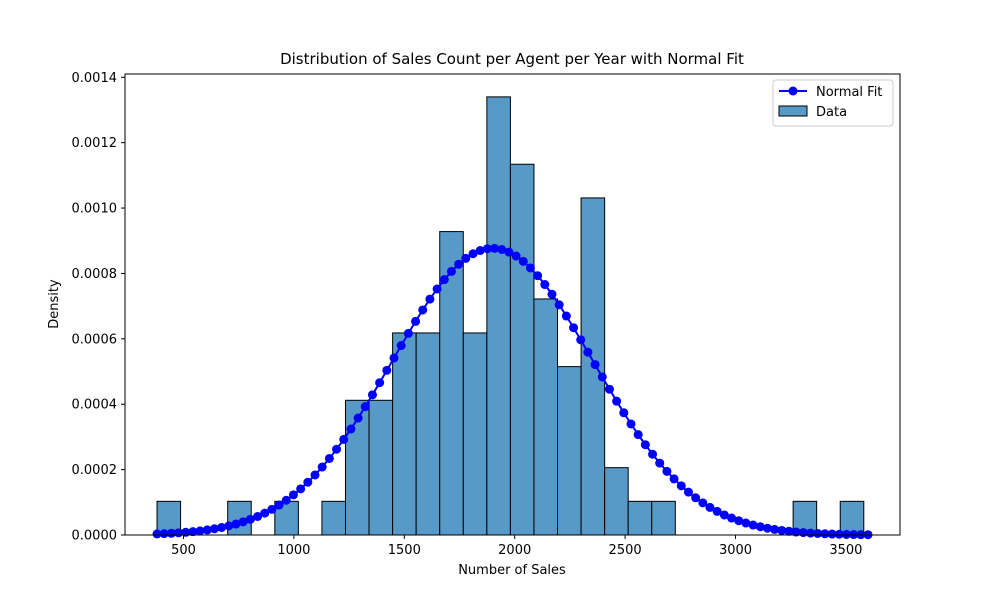 This screenshot has width=1000, height=600. I want to click on x-axis-ticks: 500 1000 1500 2000 2500 3000 3500, so click(516, 546).